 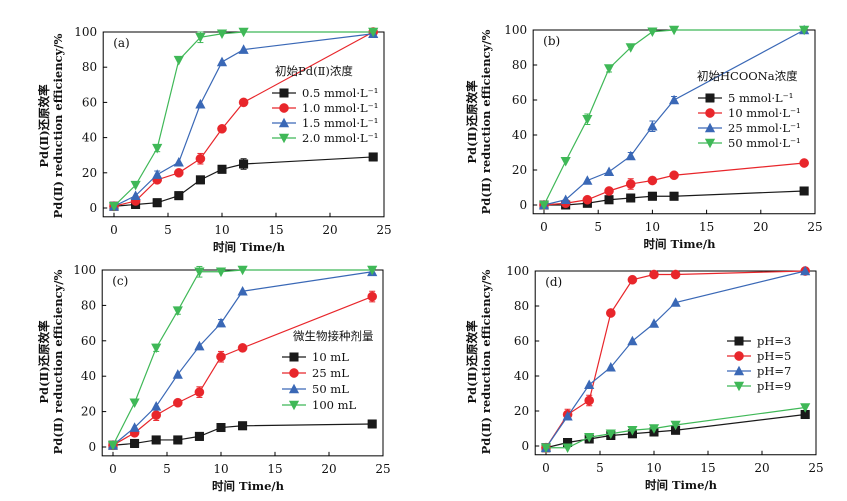 I want to click on series-2: pH=7, so click(x=675, y=359).